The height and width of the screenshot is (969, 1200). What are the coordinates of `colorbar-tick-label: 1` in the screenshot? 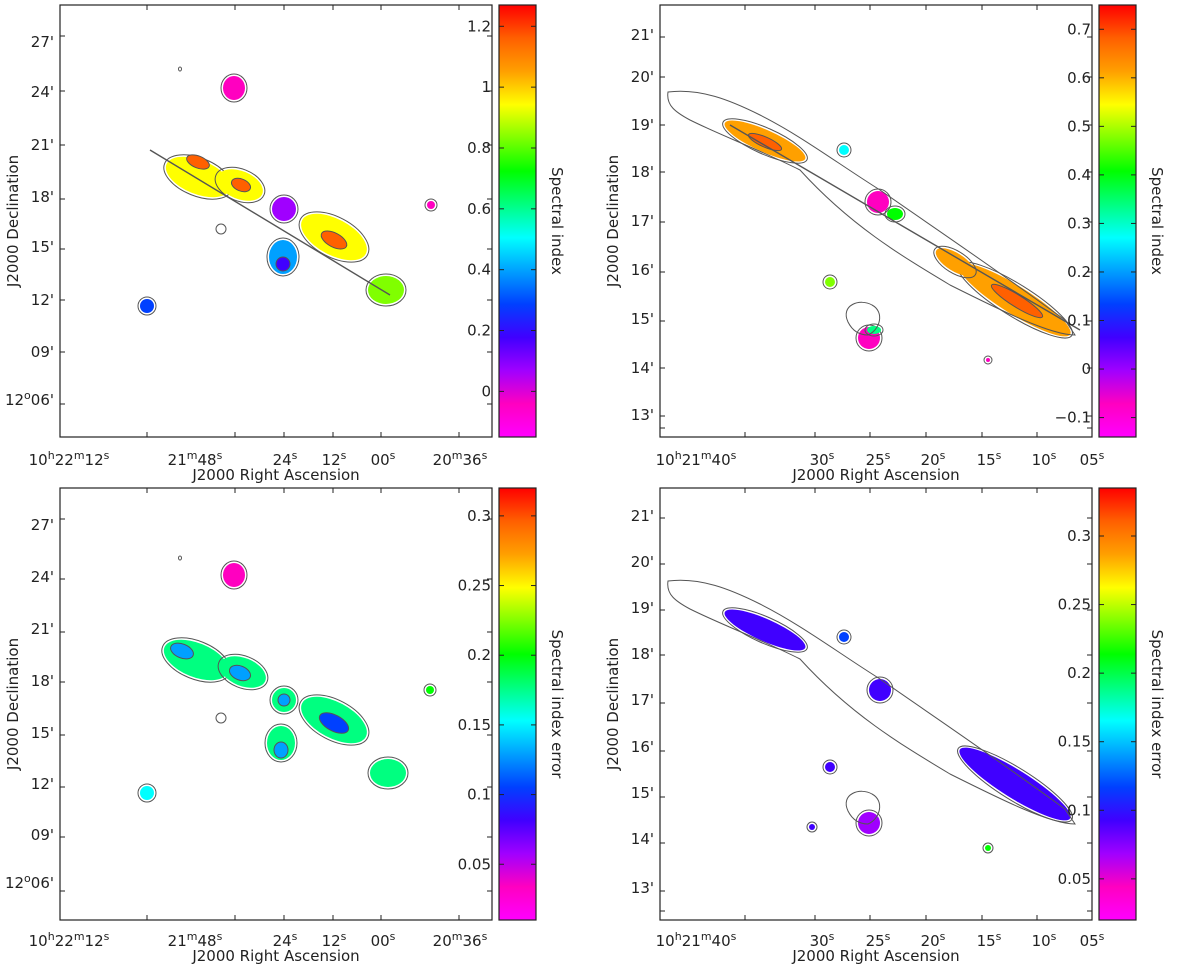 It's located at (486, 87).